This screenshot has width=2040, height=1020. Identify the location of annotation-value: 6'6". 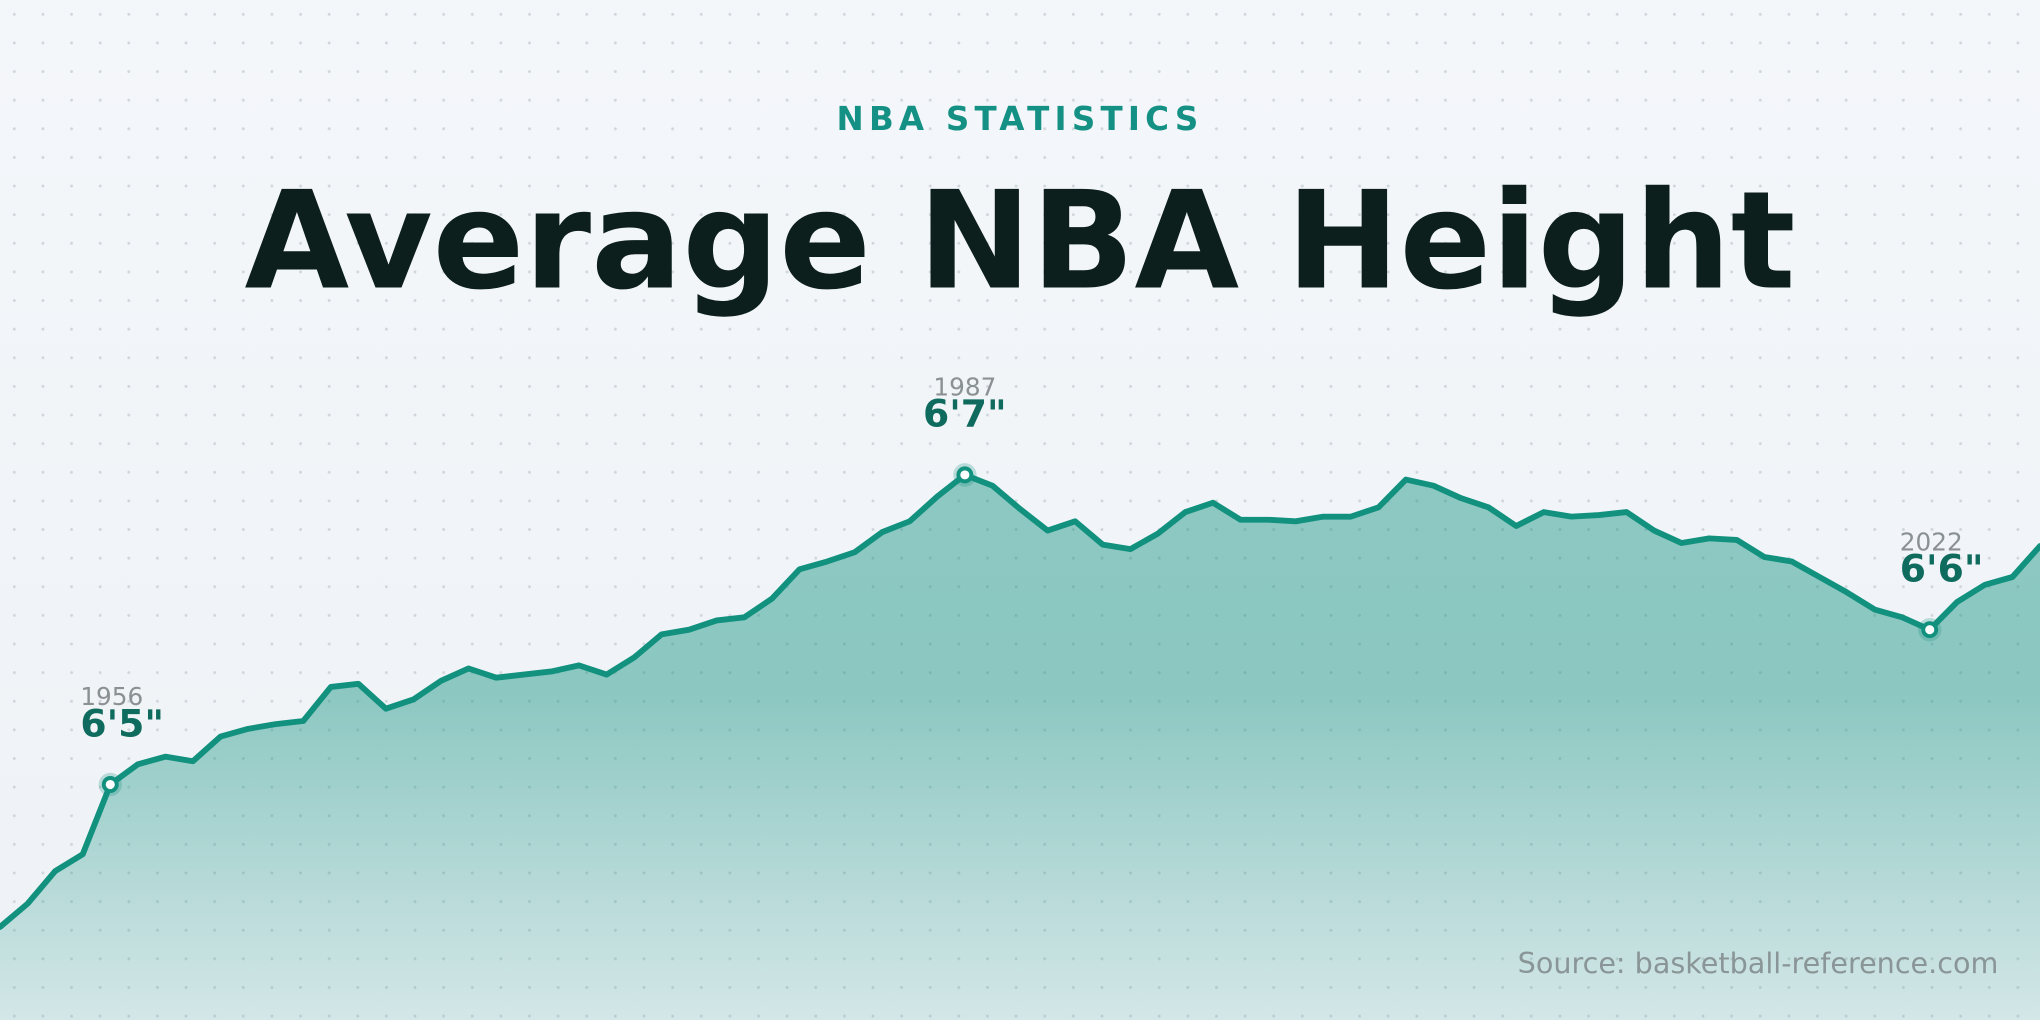
(1942, 569).